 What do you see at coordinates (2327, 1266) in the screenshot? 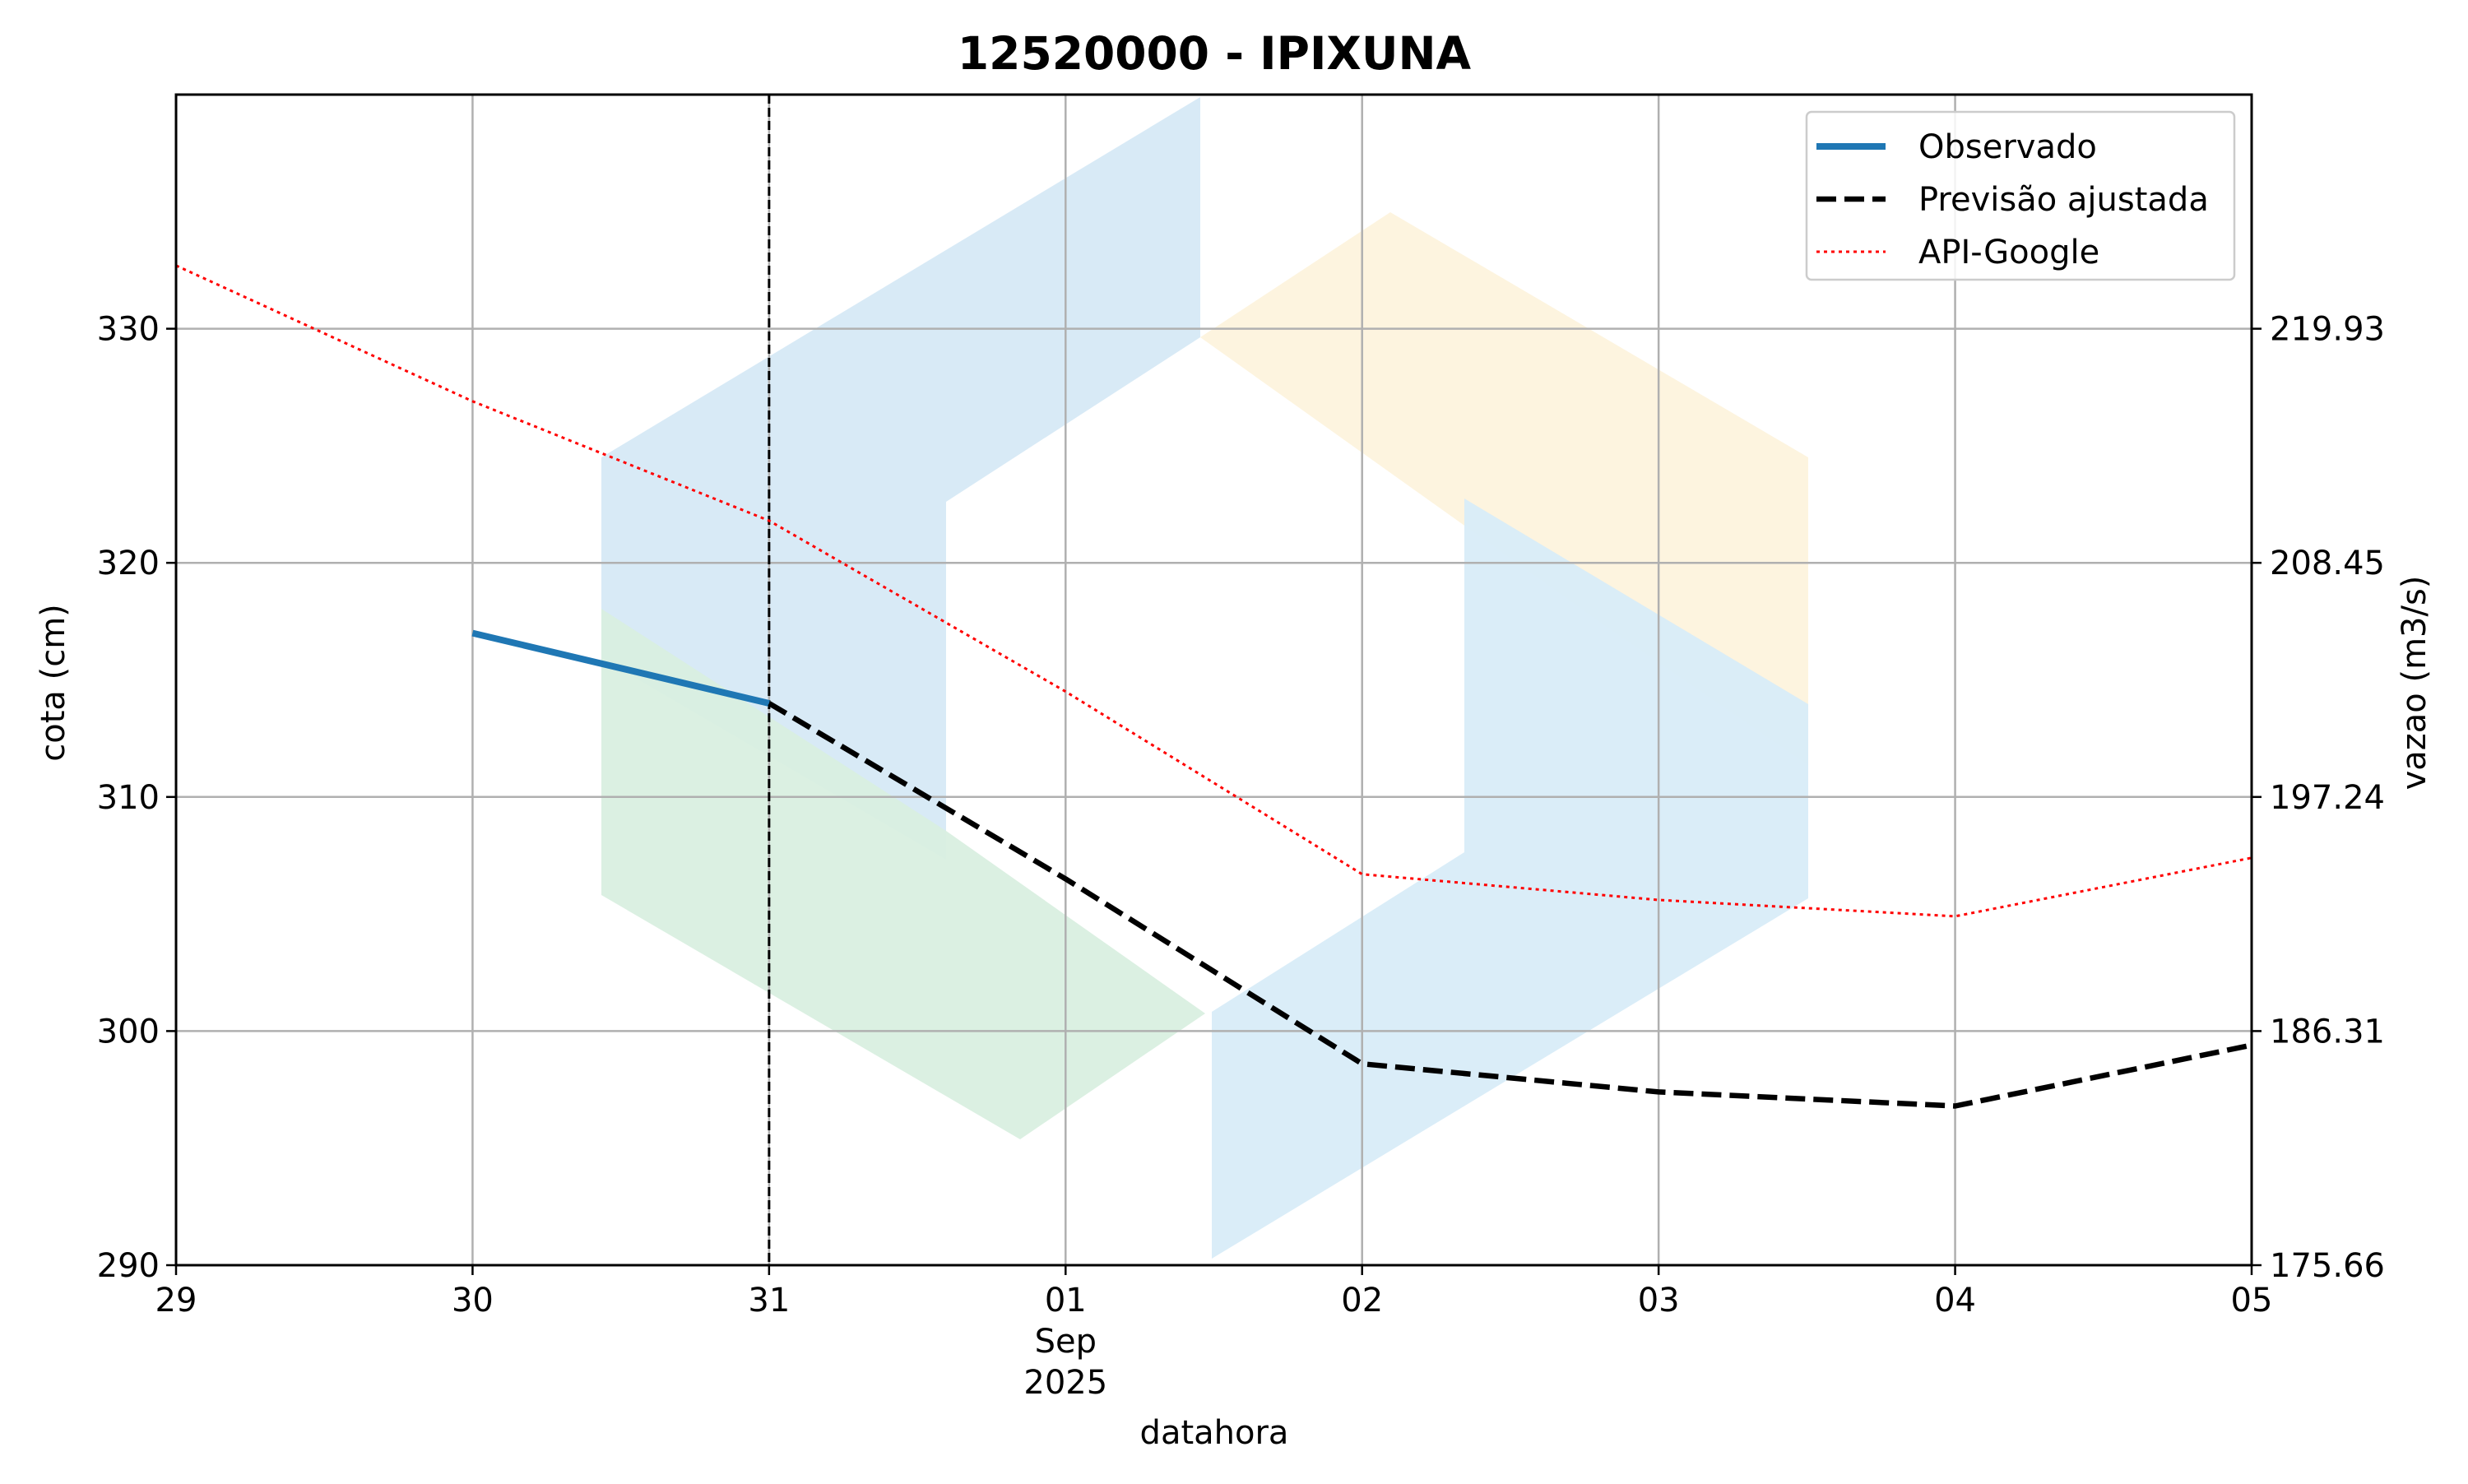
I see `y-right-tick-label: 175.66` at bounding box center [2327, 1266].